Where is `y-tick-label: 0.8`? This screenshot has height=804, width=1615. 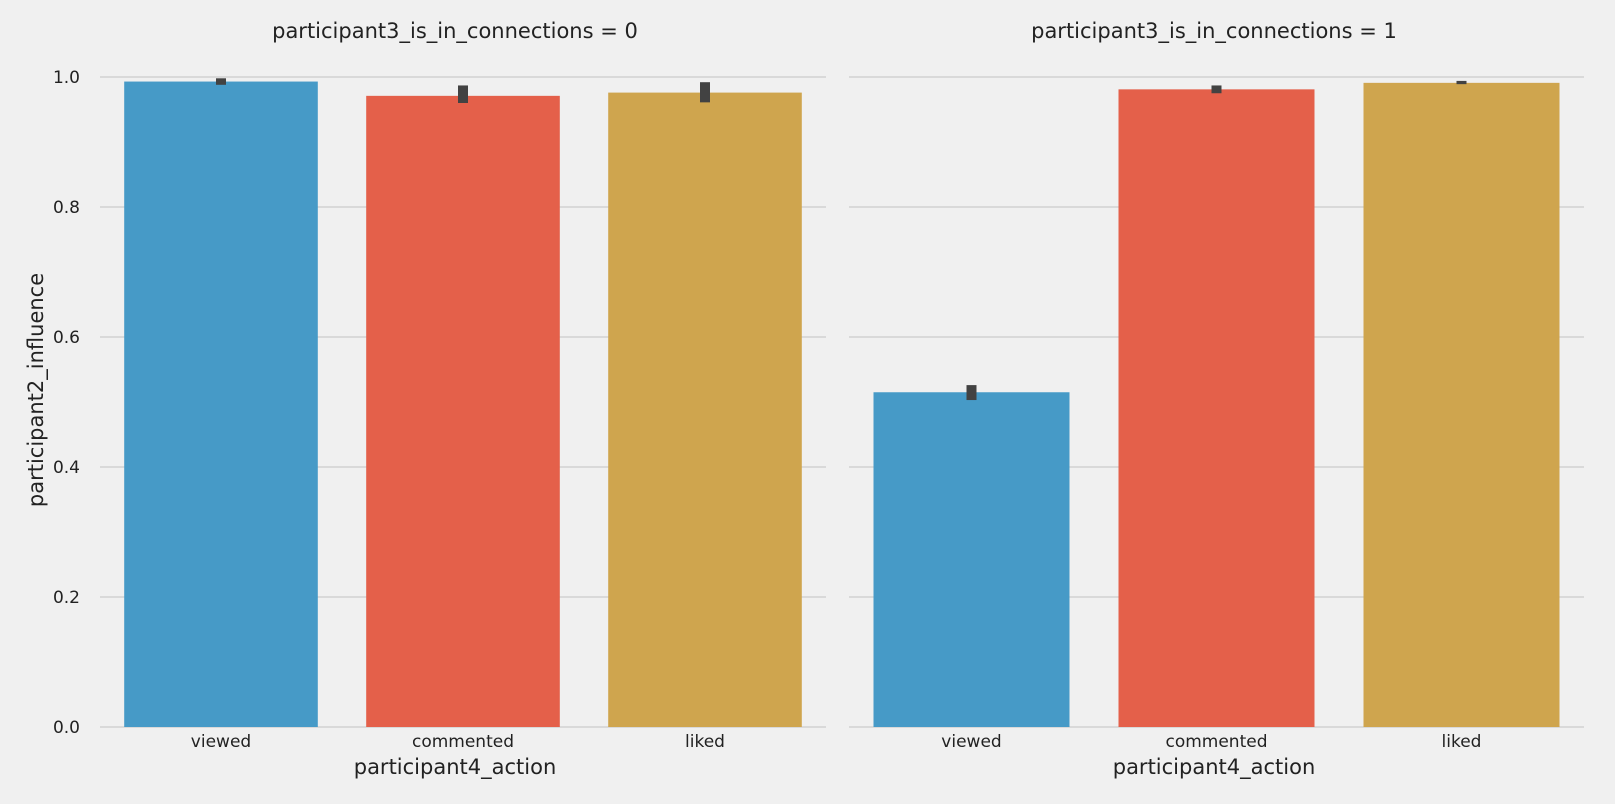
y-tick-label: 0.8 is located at coordinates (66, 208).